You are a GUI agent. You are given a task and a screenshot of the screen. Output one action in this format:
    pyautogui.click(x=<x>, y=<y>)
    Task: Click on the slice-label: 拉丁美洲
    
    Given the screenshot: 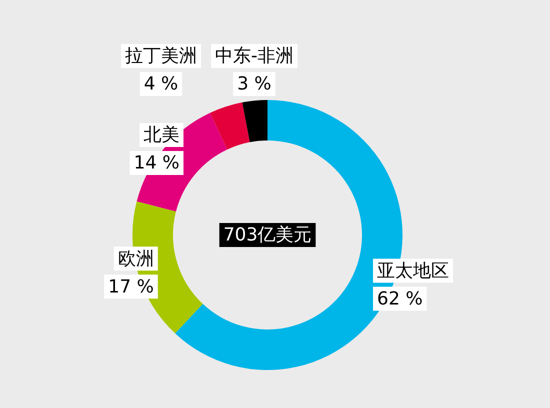 What is the action you would take?
    pyautogui.click(x=161, y=56)
    